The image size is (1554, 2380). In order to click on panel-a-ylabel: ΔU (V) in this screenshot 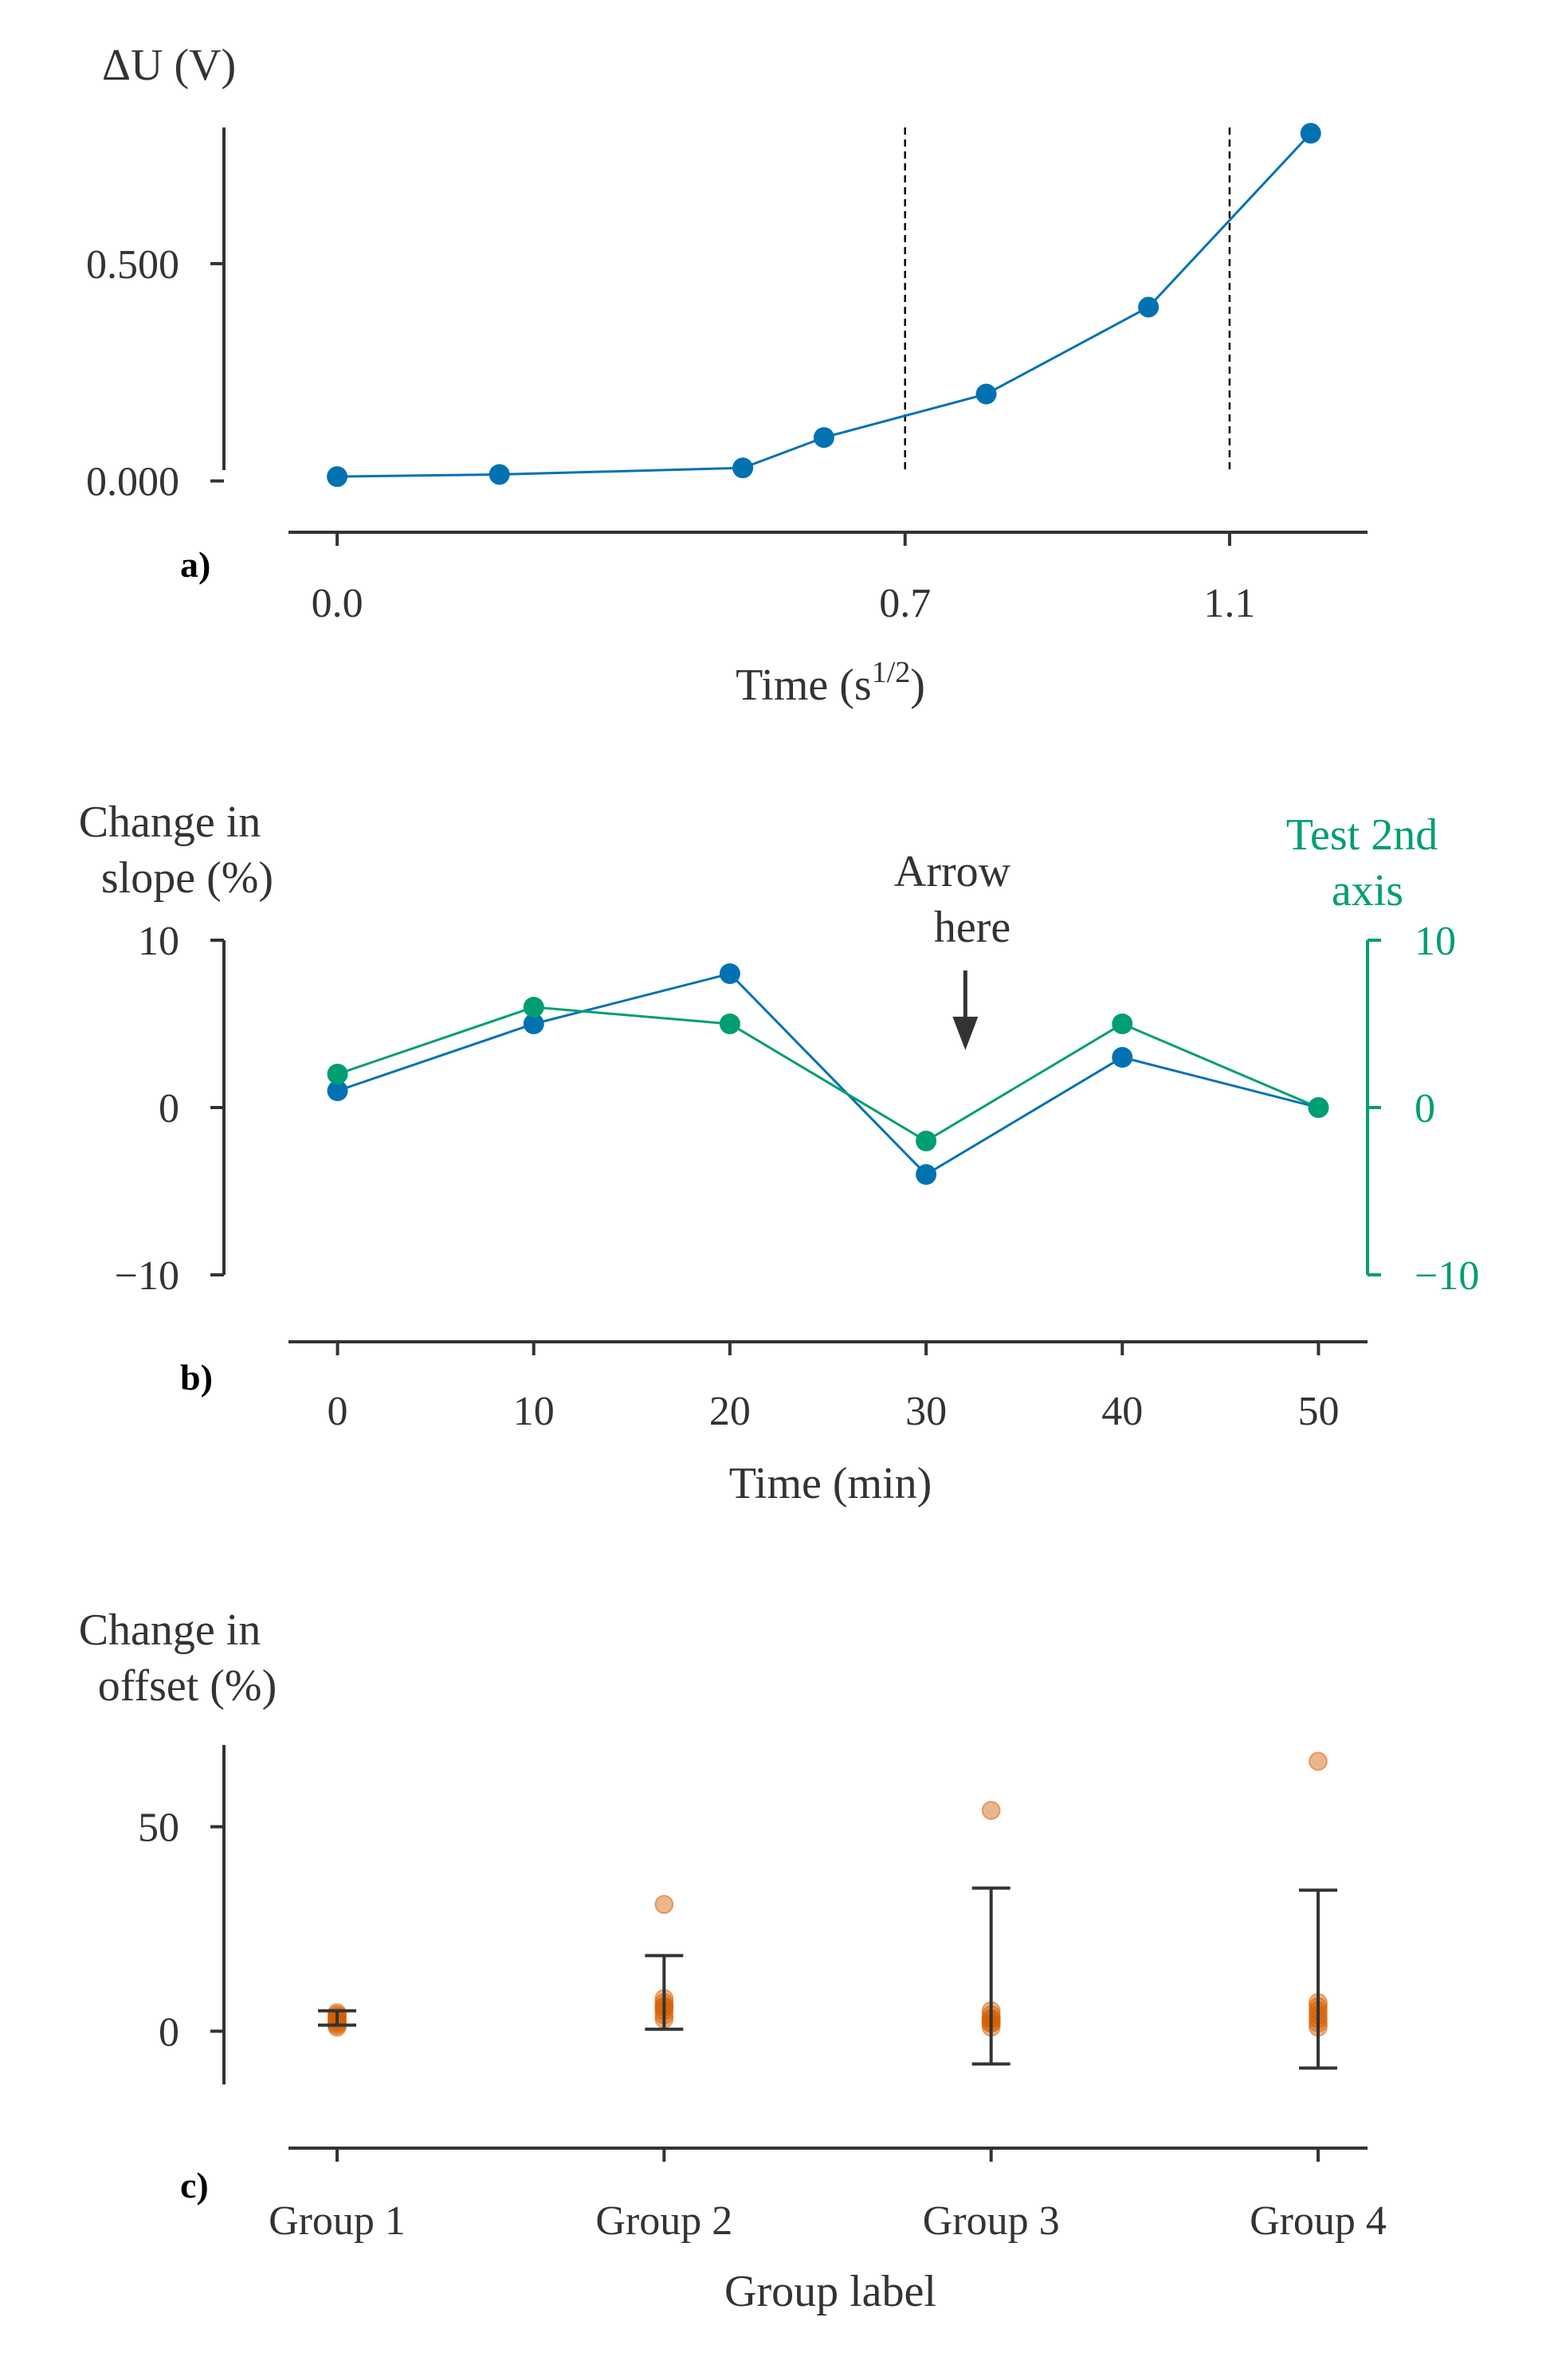, I will do `click(169, 65)`.